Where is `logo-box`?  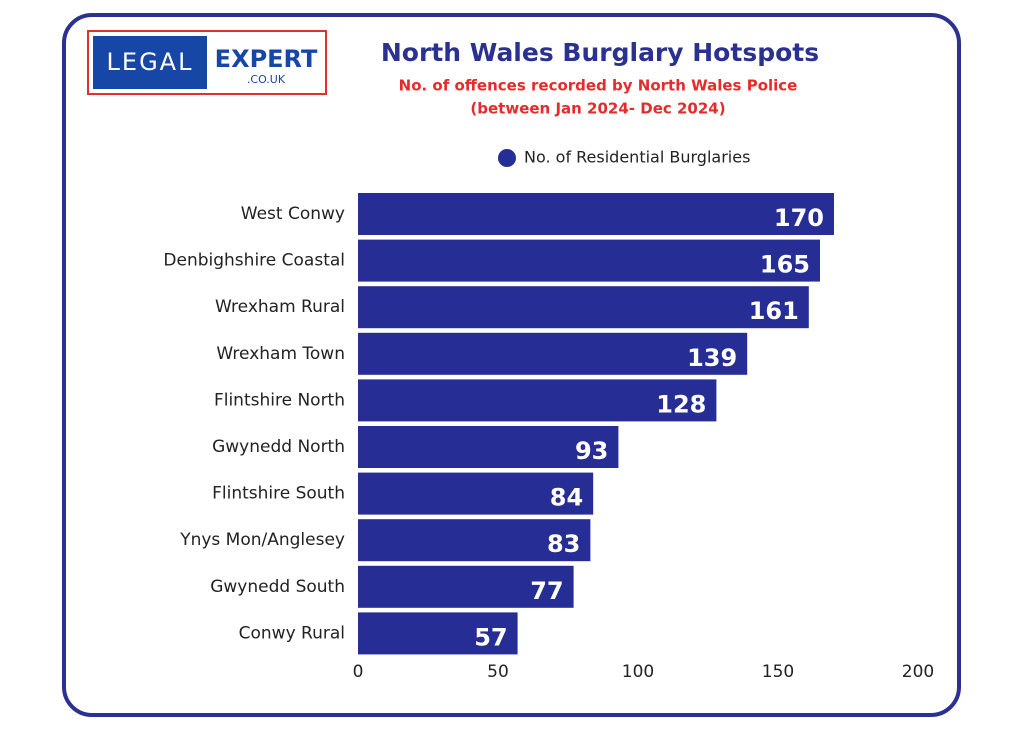
logo-box is located at coordinates (150, 62).